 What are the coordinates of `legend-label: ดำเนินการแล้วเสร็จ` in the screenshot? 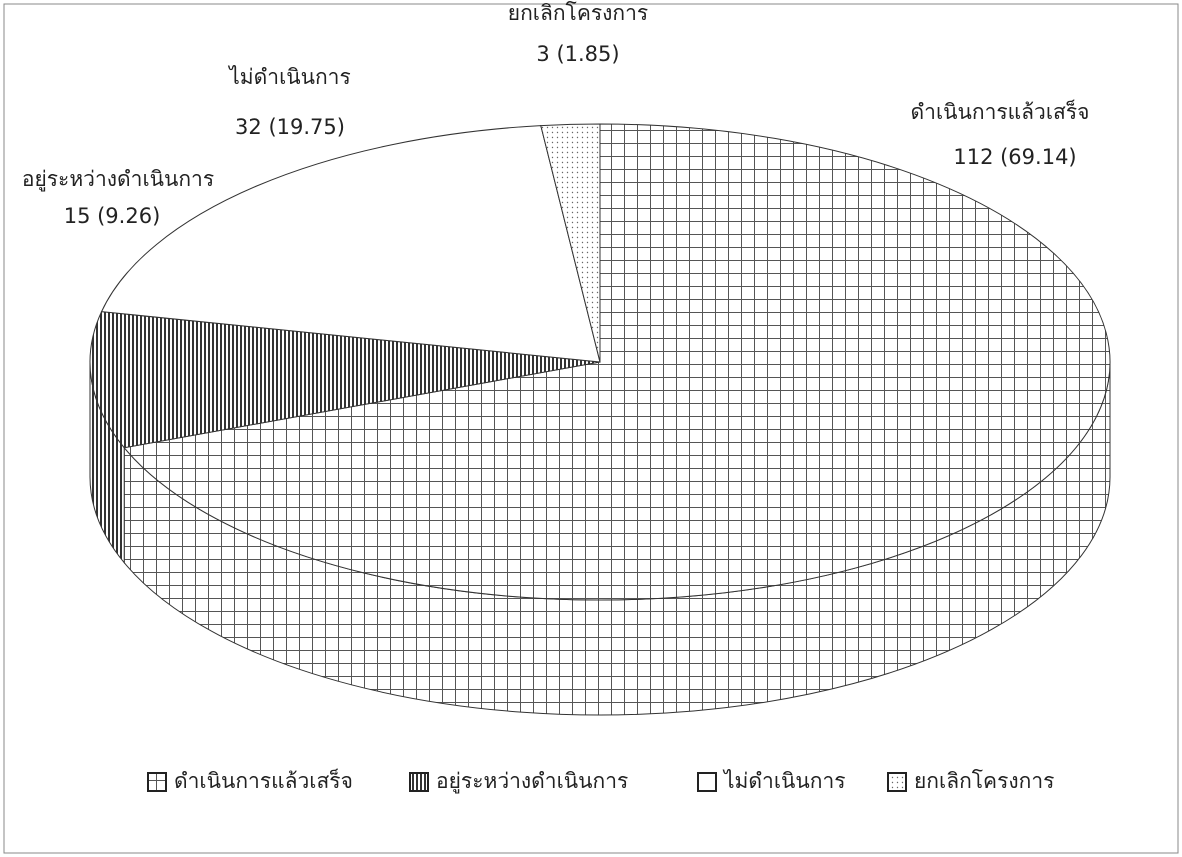 It's located at (263, 780).